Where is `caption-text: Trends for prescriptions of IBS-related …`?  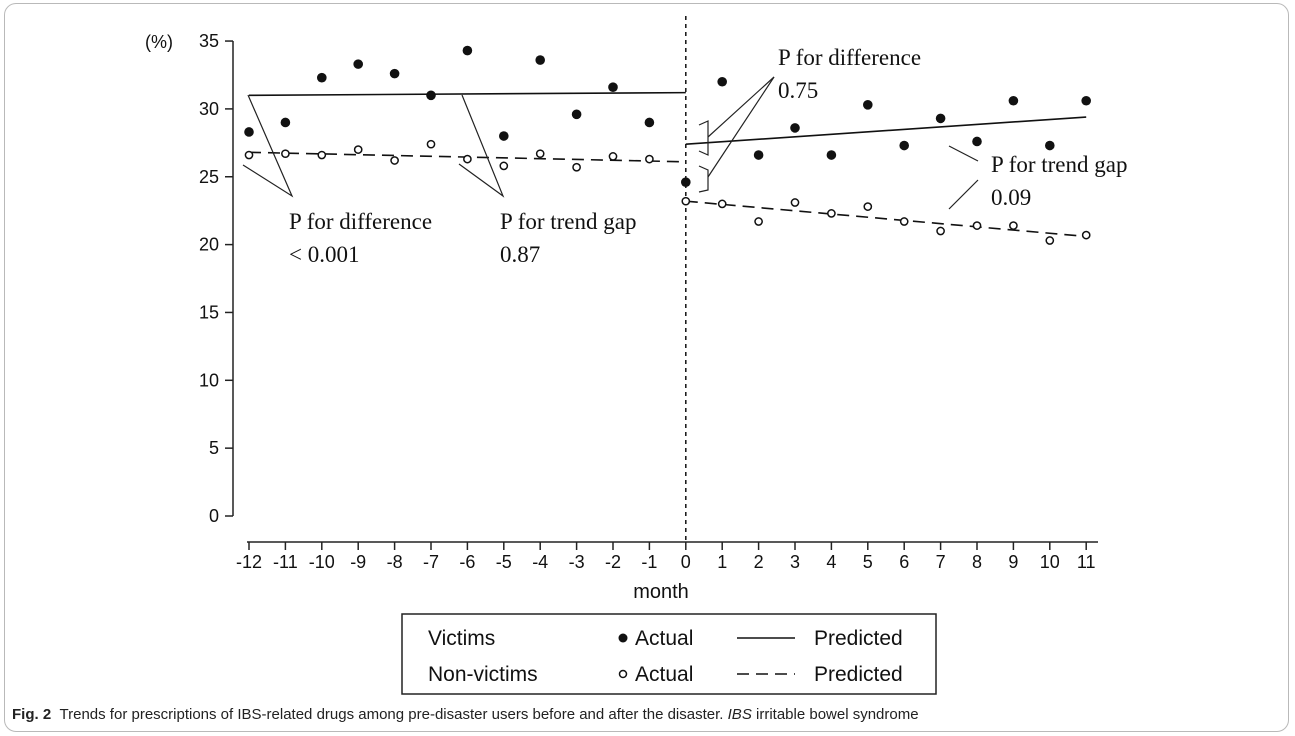 caption-text: Trends for prescriptions of IBS-related … is located at coordinates (391, 714).